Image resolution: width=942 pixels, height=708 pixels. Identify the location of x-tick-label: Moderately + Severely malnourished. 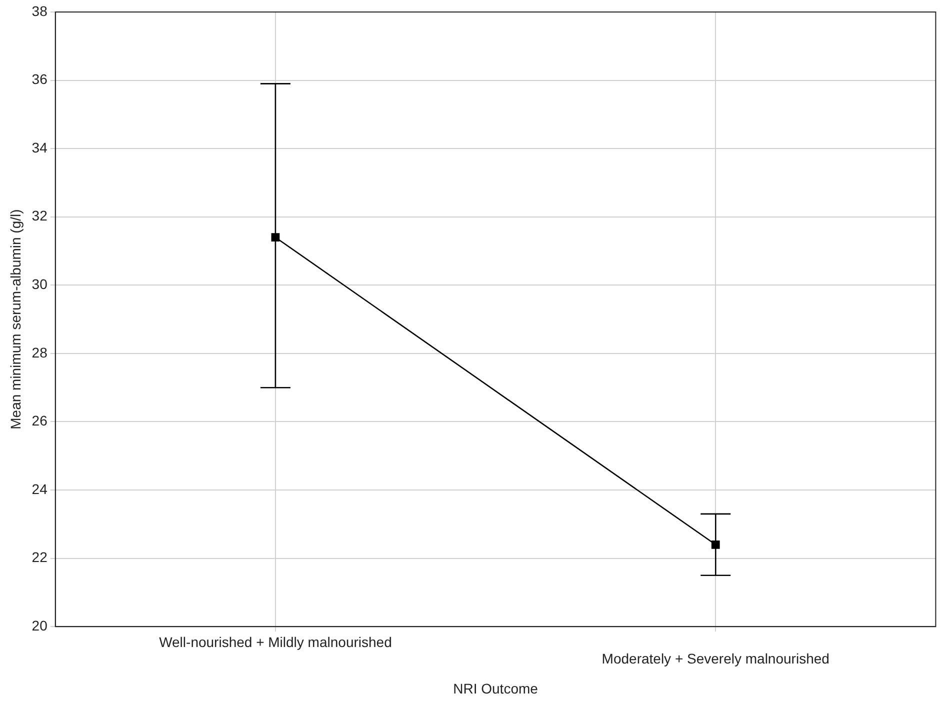
(716, 658).